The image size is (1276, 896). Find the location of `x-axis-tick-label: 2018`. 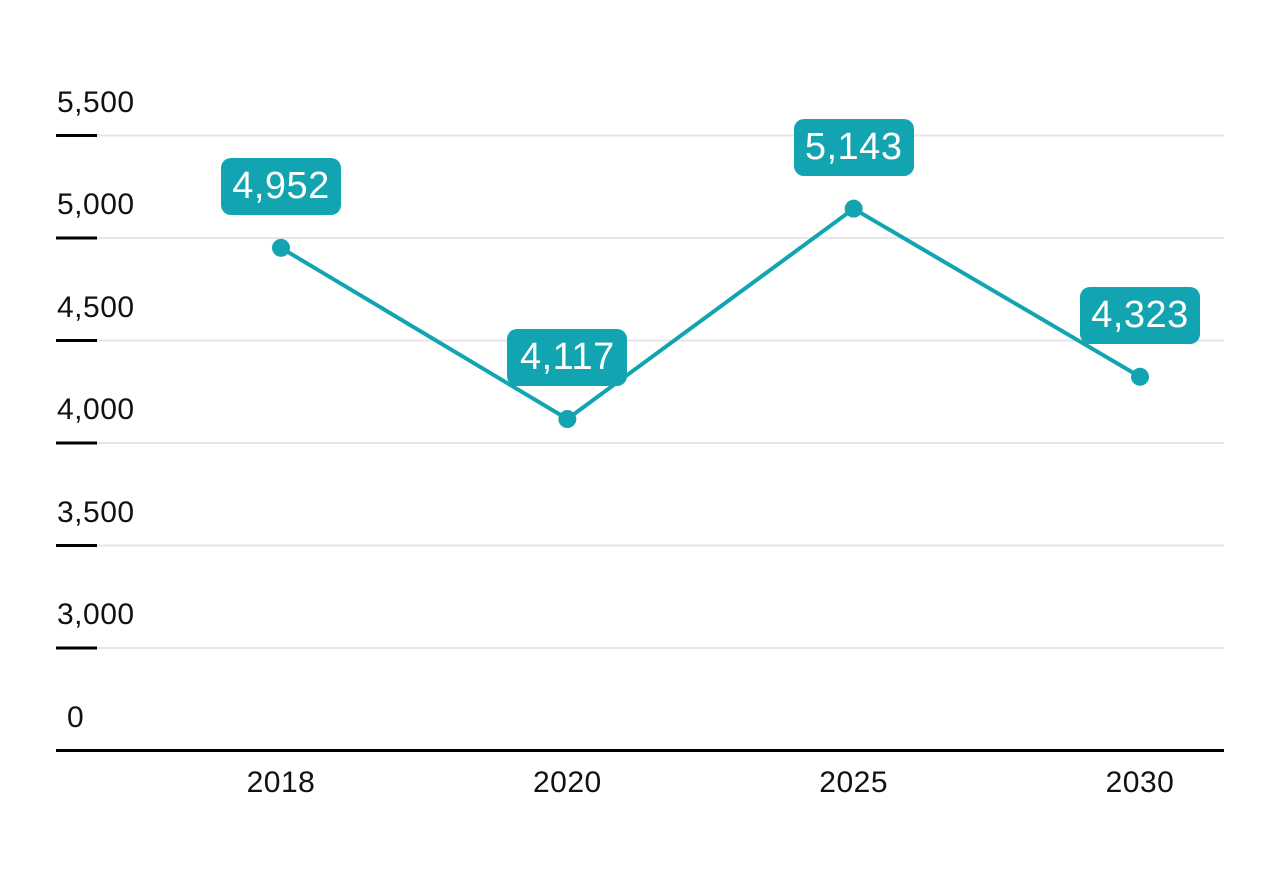

x-axis-tick-label: 2018 is located at coordinates (281, 782).